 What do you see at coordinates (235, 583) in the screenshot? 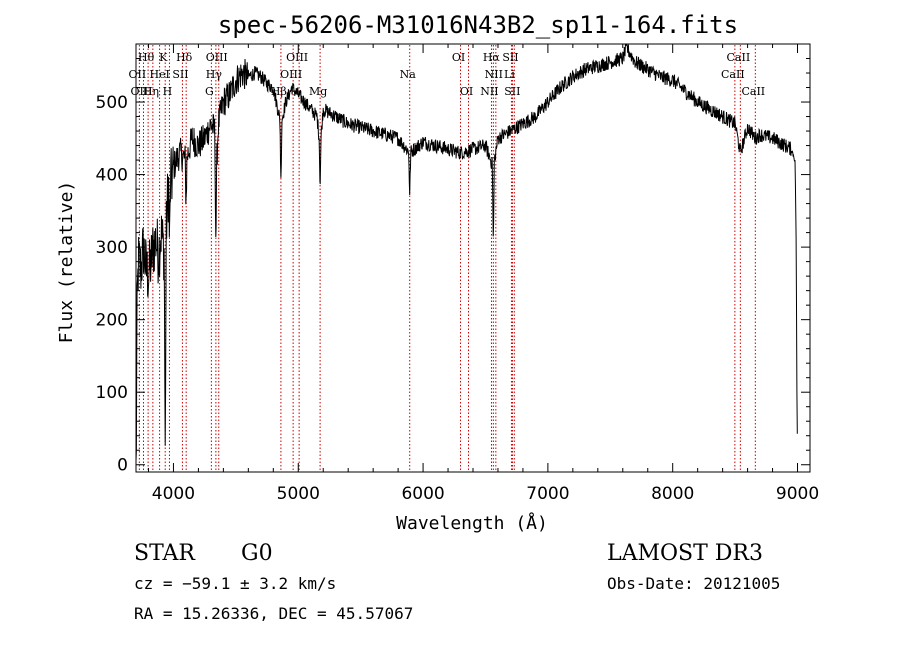
I see `redshift-readout: cz = −59.1 ± 3.2 km/s` at bounding box center [235, 583].